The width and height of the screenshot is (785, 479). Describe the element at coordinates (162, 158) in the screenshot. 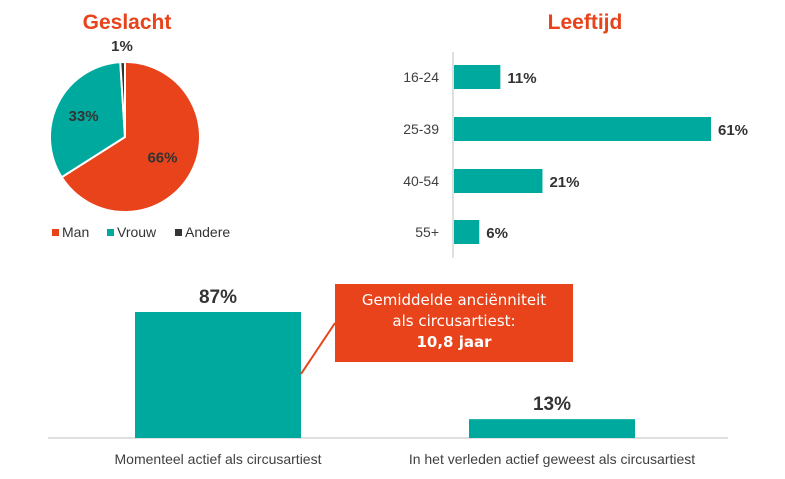

I see `pie-label-man: 66%` at that location.